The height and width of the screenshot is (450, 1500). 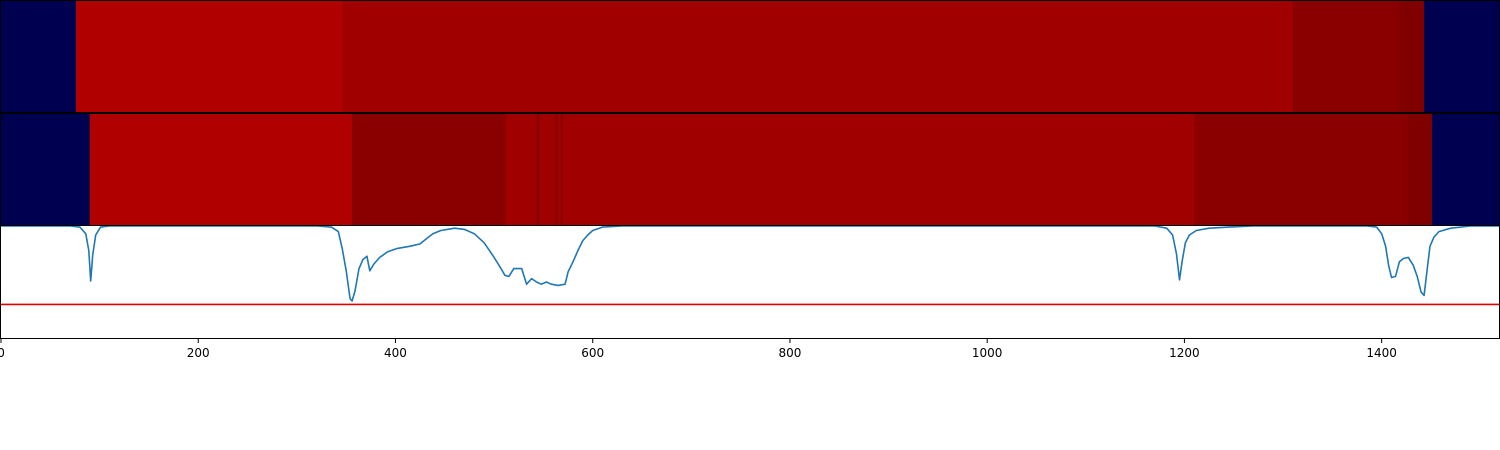 I want to click on x-axis: 0 200 400 600 800 1000 1200 1400, so click(x=698, y=349).